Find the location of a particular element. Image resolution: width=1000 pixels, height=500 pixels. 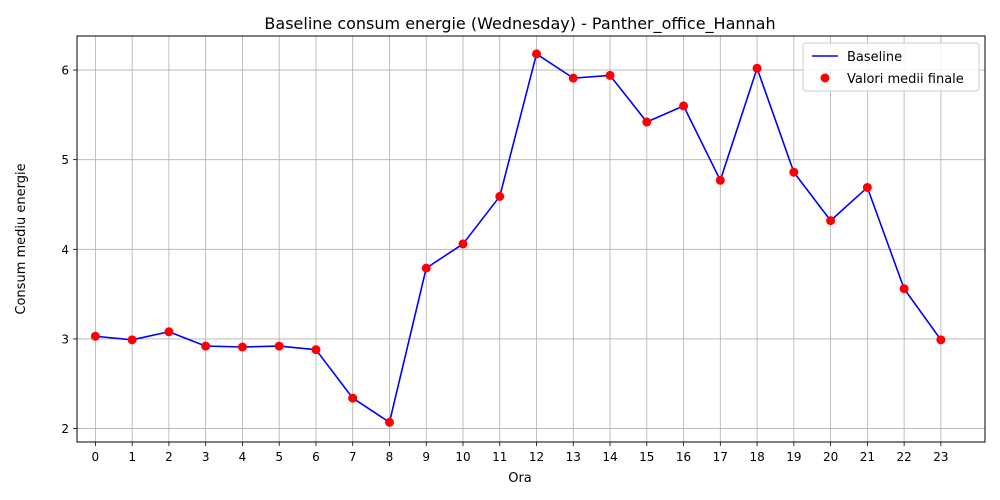

y-axis-ticks: 2 3 4 5 6 is located at coordinates (69, 250).